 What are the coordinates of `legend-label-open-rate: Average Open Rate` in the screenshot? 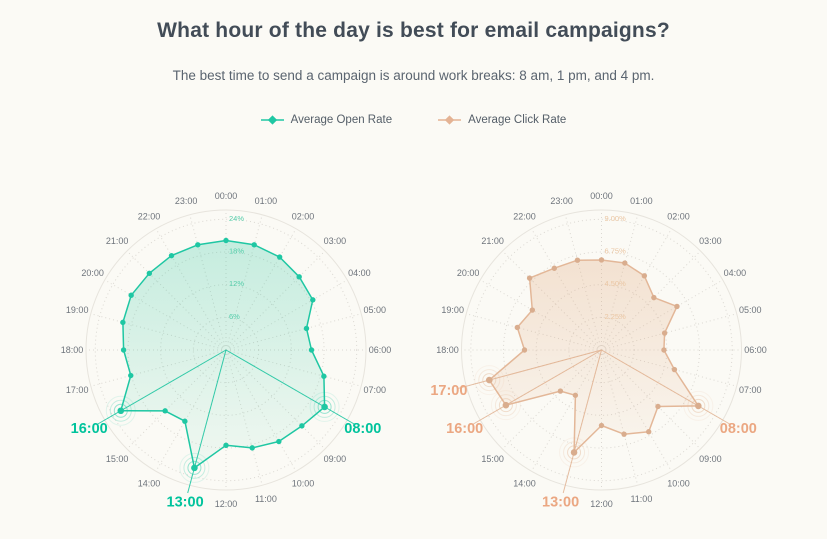 It's located at (341, 120).